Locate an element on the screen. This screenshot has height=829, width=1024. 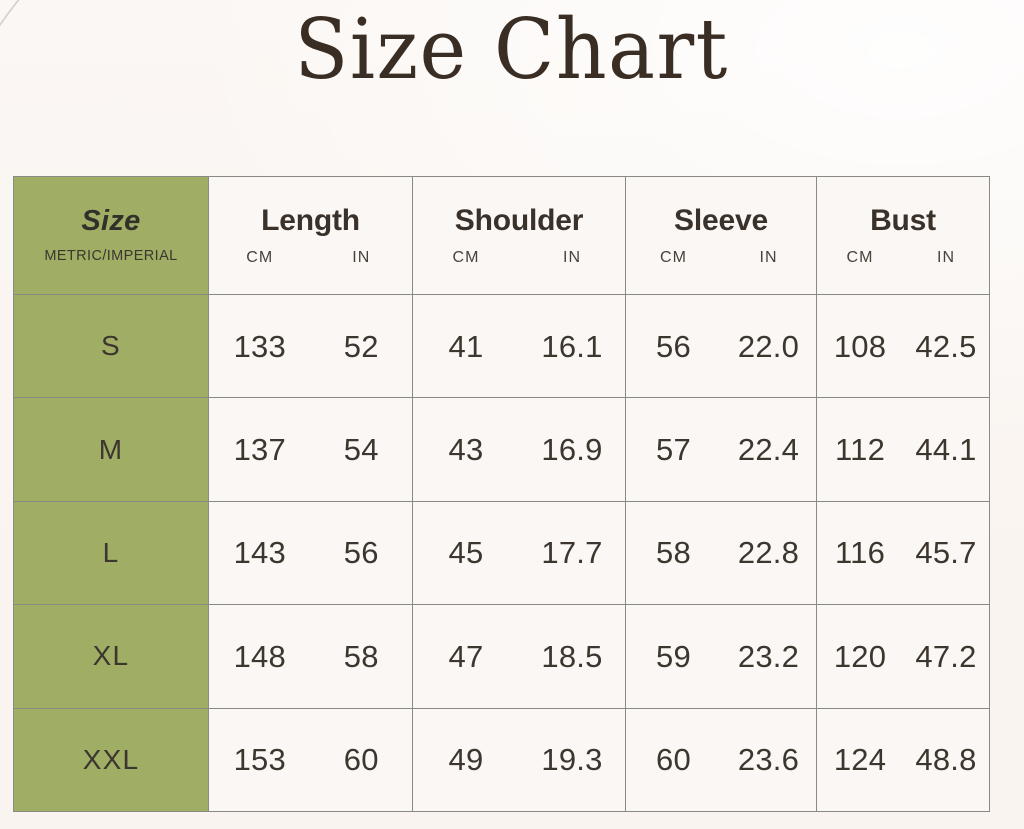
shoulder-values: 47 18.5 is located at coordinates (519, 656).